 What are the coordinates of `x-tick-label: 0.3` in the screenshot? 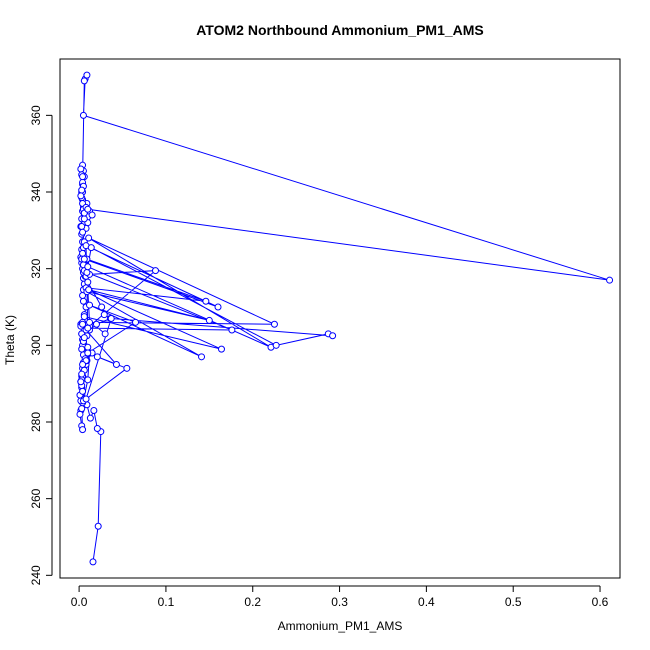 It's located at (339, 602).